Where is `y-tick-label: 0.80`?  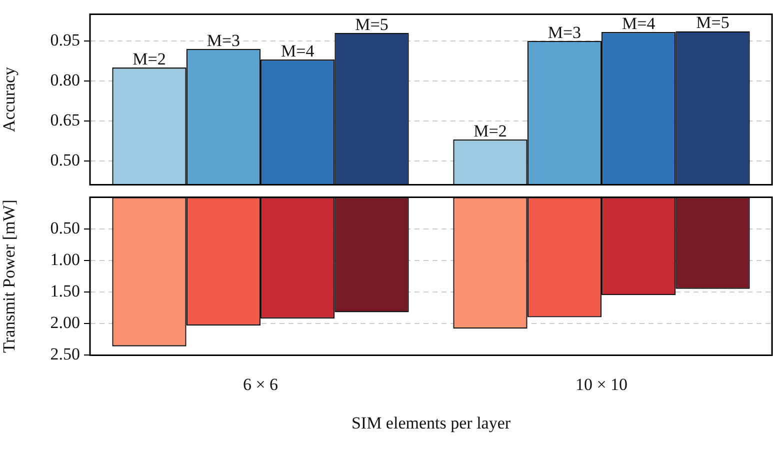 y-tick-label: 0.80 is located at coordinates (65, 80).